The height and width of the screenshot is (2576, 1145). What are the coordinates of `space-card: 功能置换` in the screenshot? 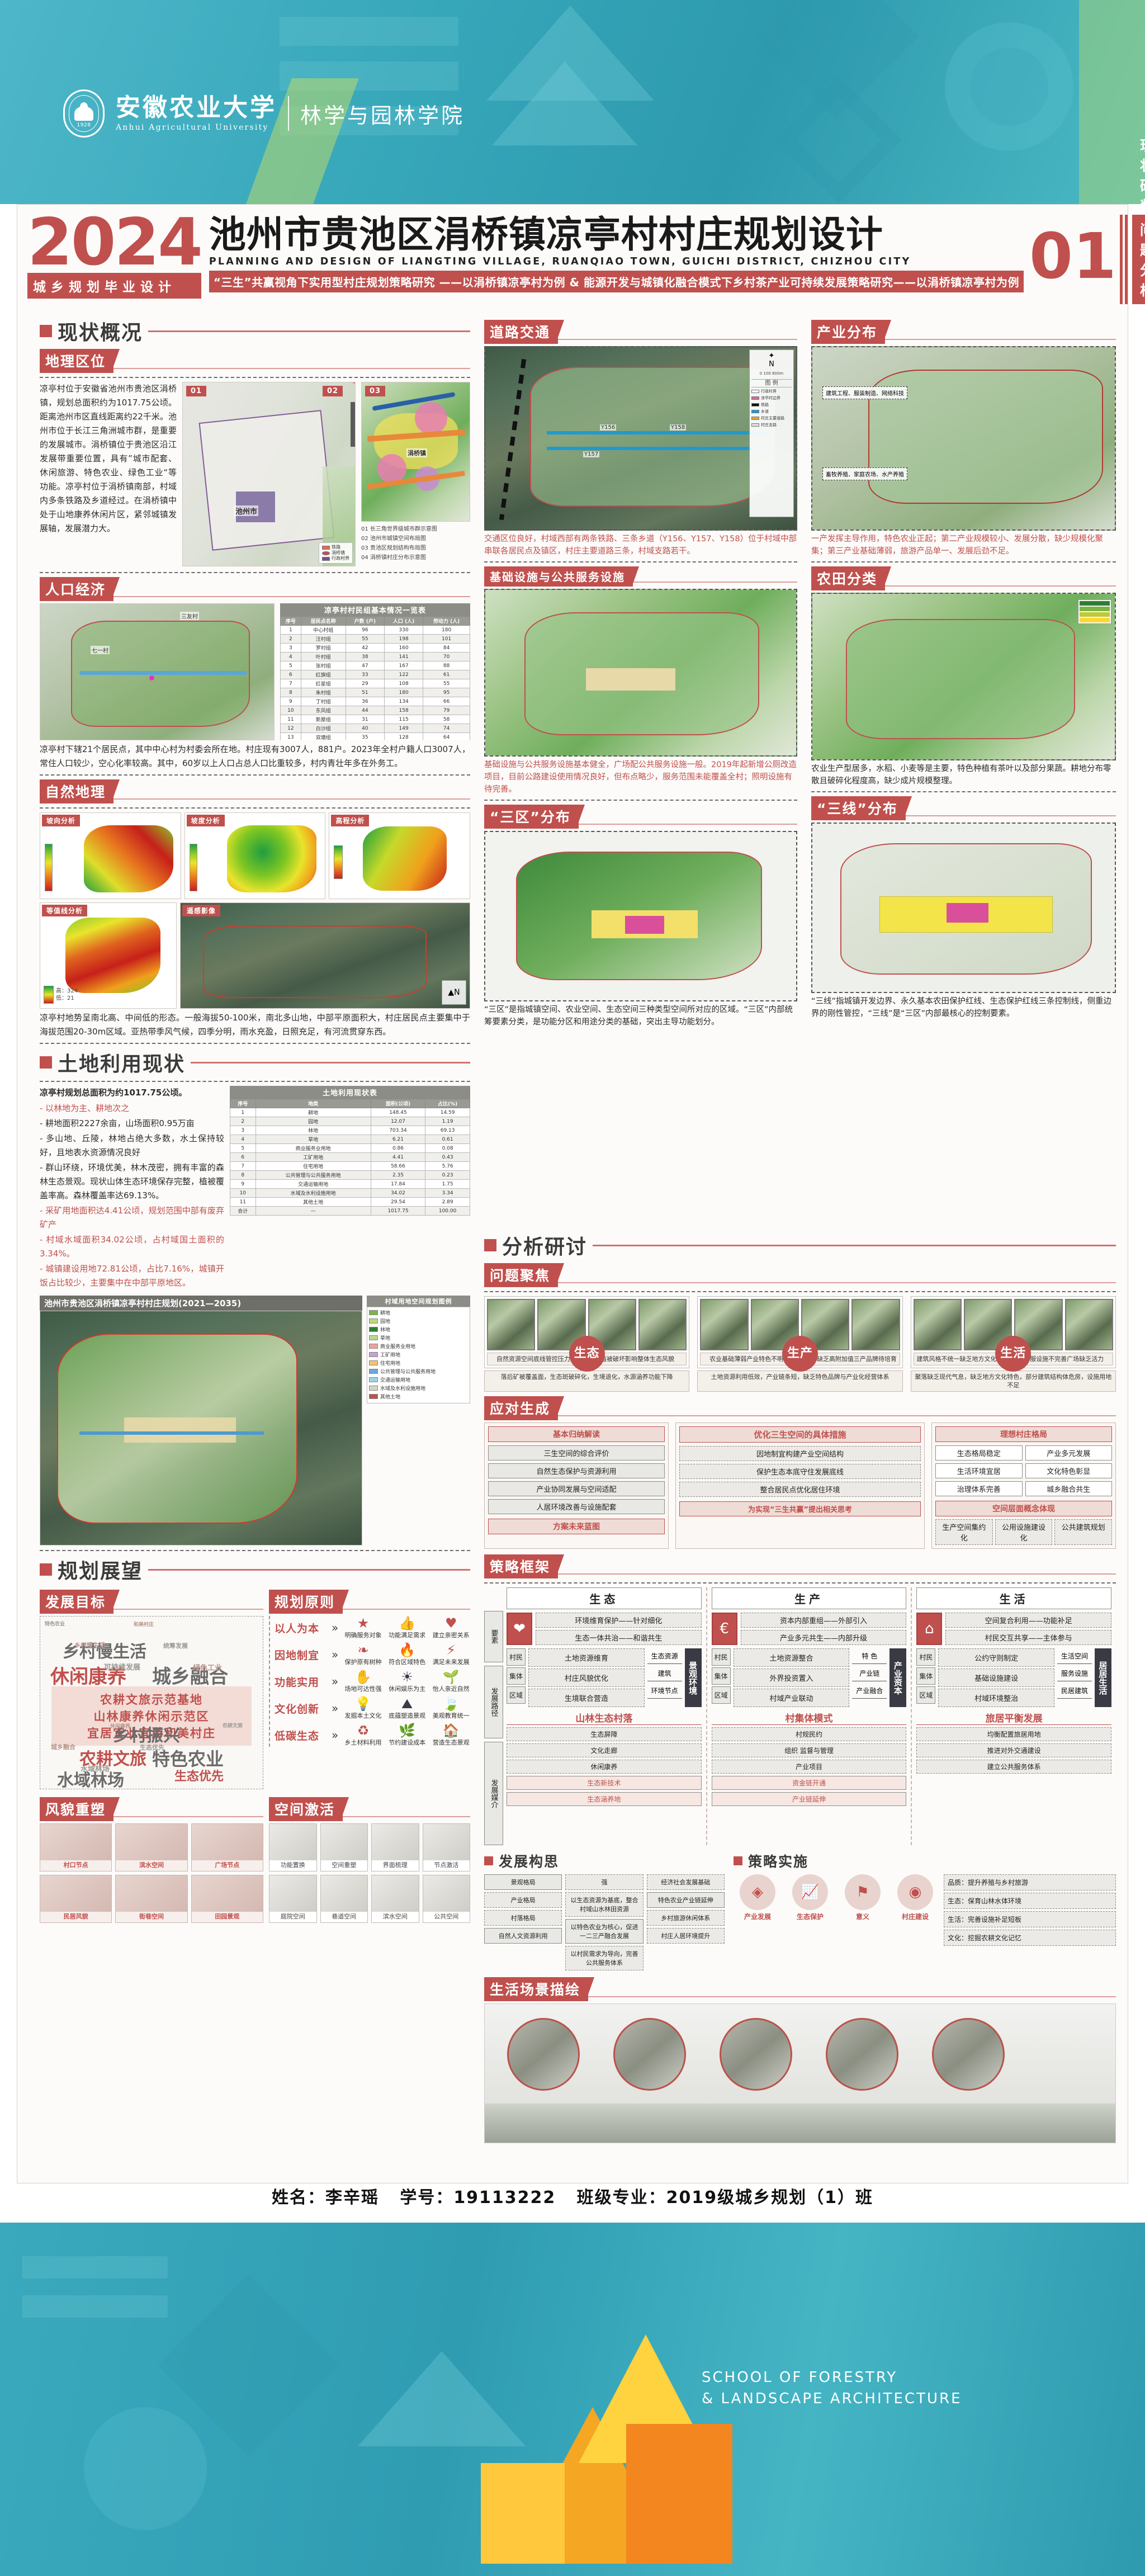 It's located at (293, 1847).